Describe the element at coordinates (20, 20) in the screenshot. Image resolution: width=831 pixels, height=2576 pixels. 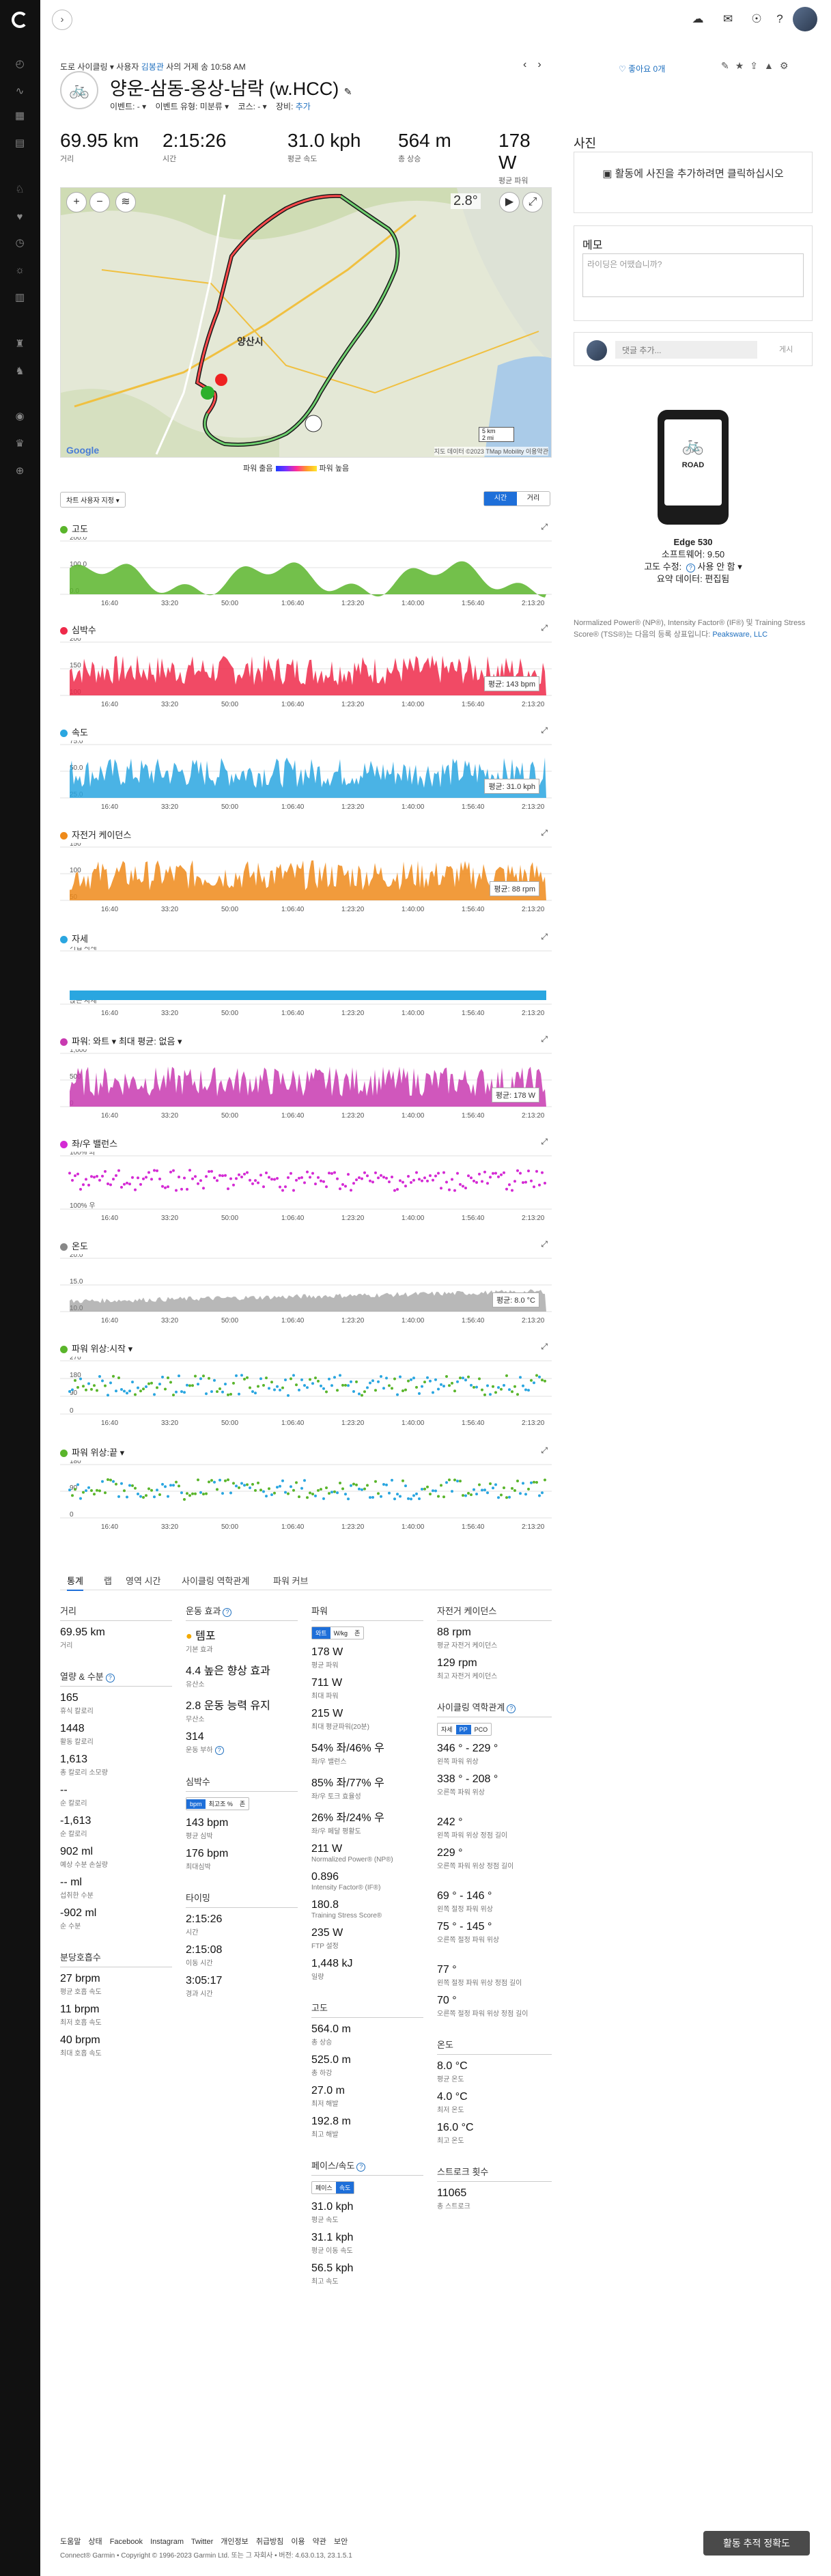
I see `garmin-logo` at that location.